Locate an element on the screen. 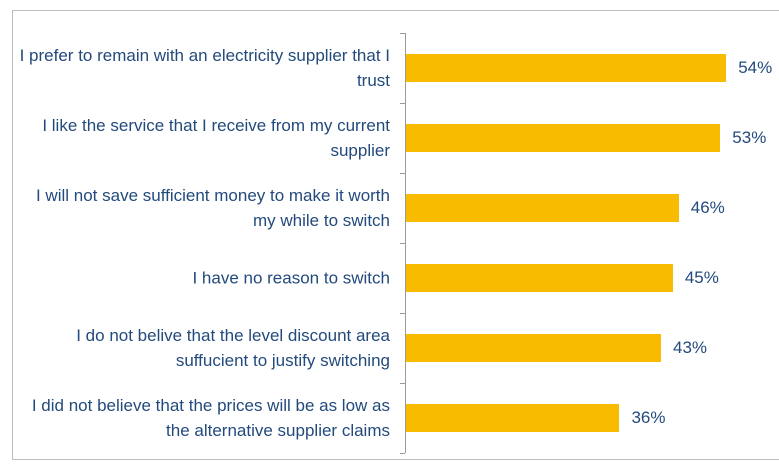 The image size is (779, 473). value-label: 53% is located at coordinates (749, 137).